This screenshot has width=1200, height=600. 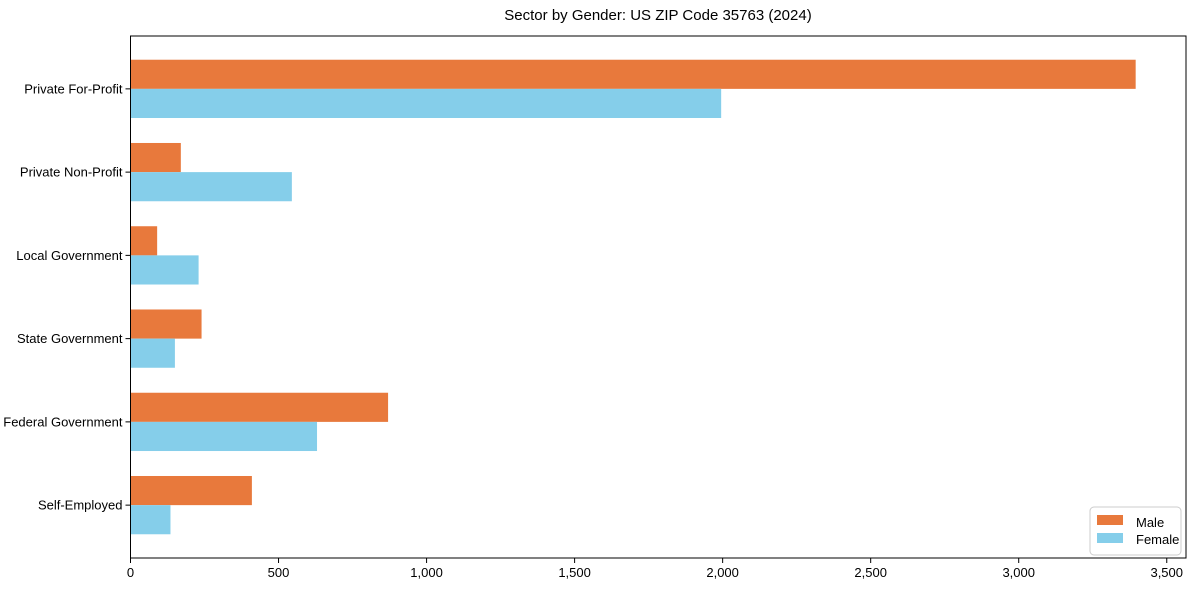 I want to click on legend-label-female: Female, so click(x=1157, y=539).